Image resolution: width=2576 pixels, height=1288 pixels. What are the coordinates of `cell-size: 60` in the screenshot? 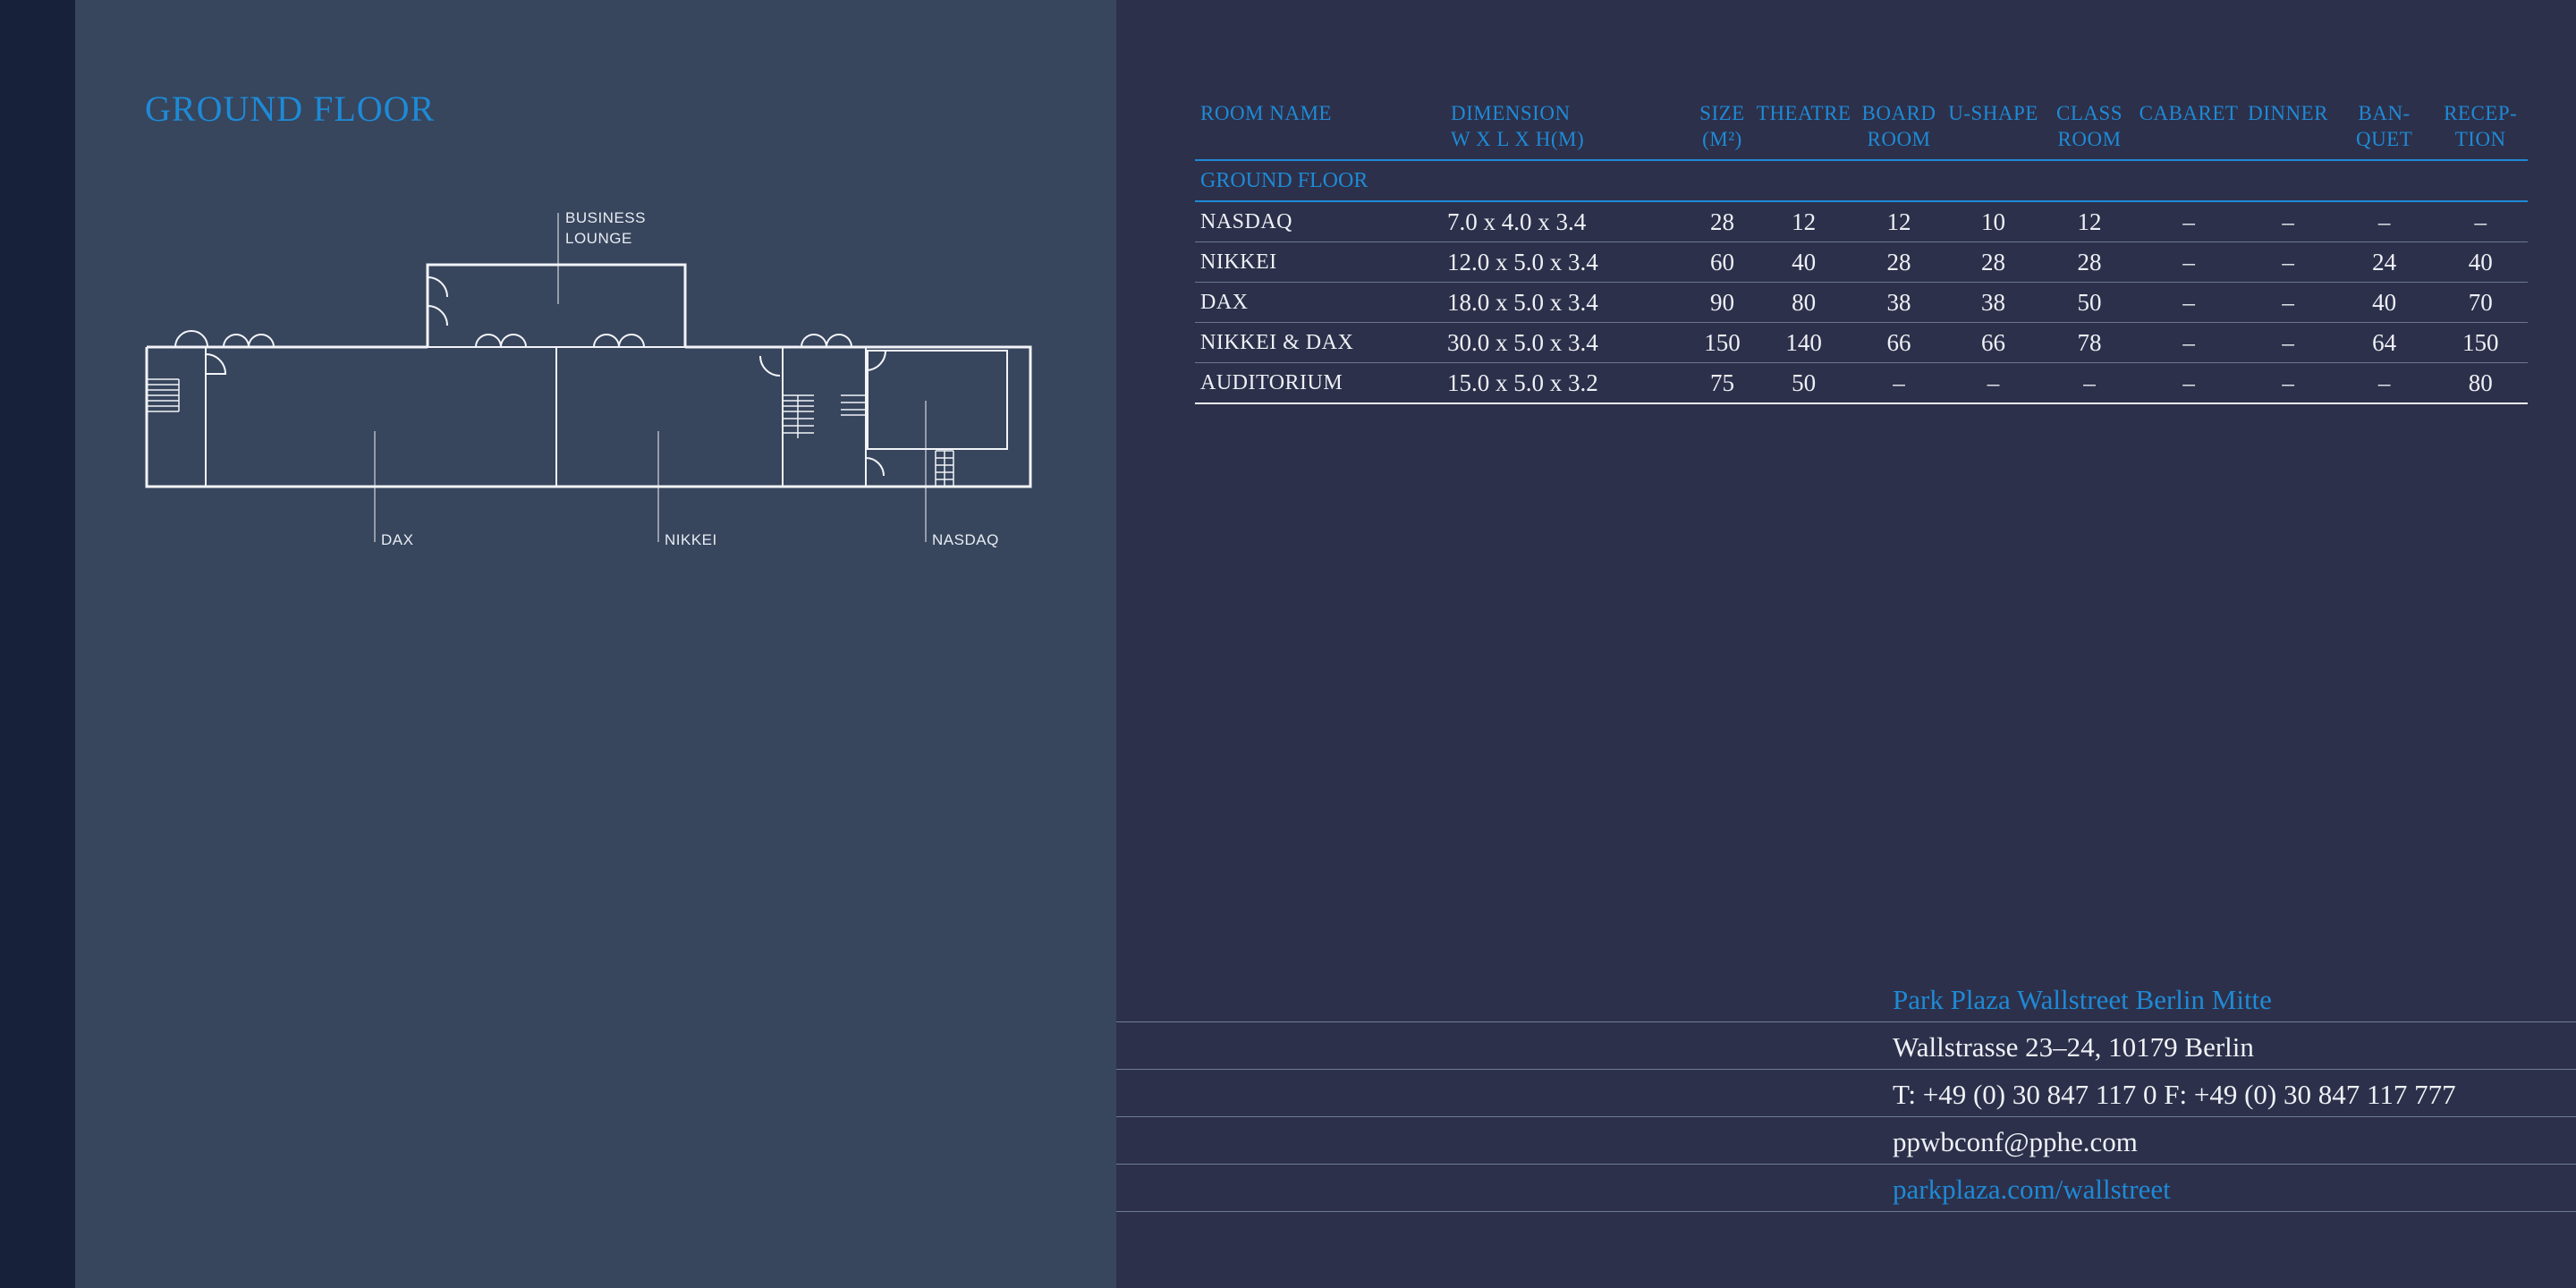 It's located at (1722, 262).